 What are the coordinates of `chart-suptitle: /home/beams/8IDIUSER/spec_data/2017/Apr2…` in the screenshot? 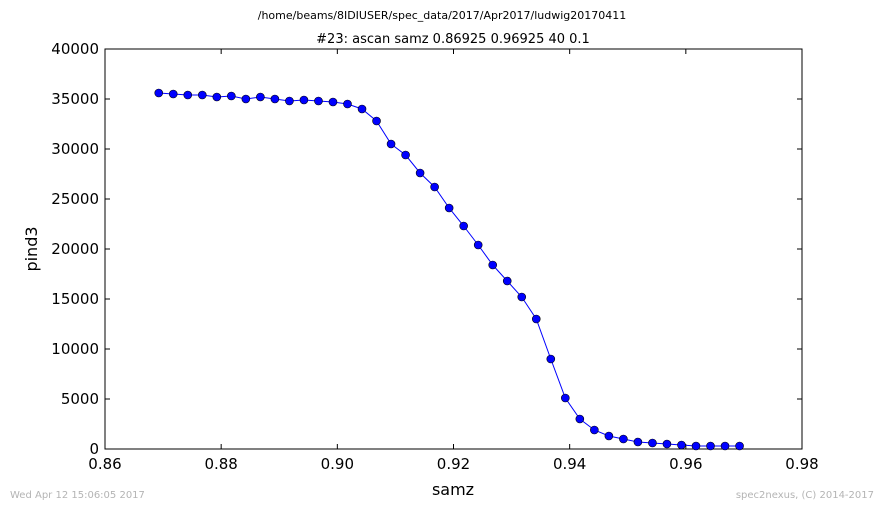 It's located at (442, 15).